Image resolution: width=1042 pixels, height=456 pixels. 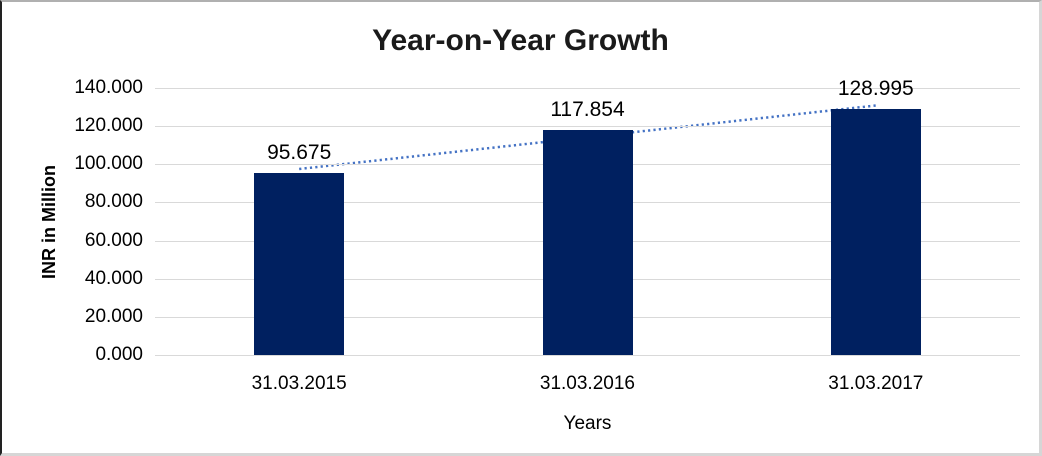 I want to click on y-tick-label-60.000: 60.000, so click(x=113, y=240).